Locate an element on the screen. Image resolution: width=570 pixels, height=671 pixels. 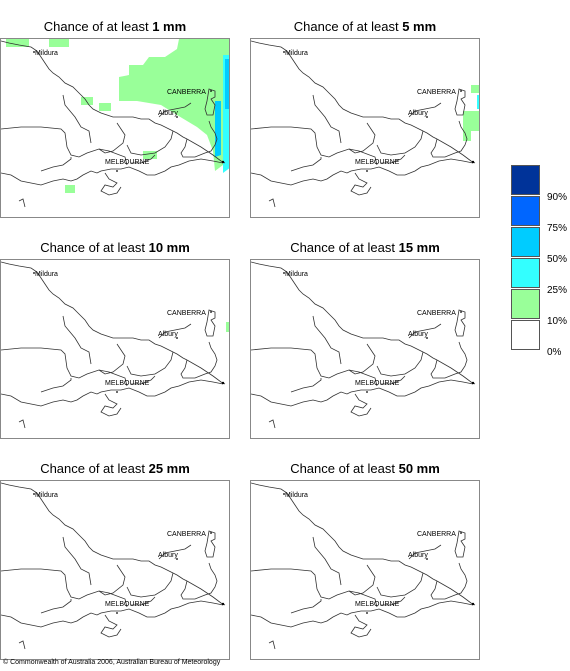
probability-map-10mm: Mildura CANBERRA Albury MELBOURNE is located at coordinates (115, 349).